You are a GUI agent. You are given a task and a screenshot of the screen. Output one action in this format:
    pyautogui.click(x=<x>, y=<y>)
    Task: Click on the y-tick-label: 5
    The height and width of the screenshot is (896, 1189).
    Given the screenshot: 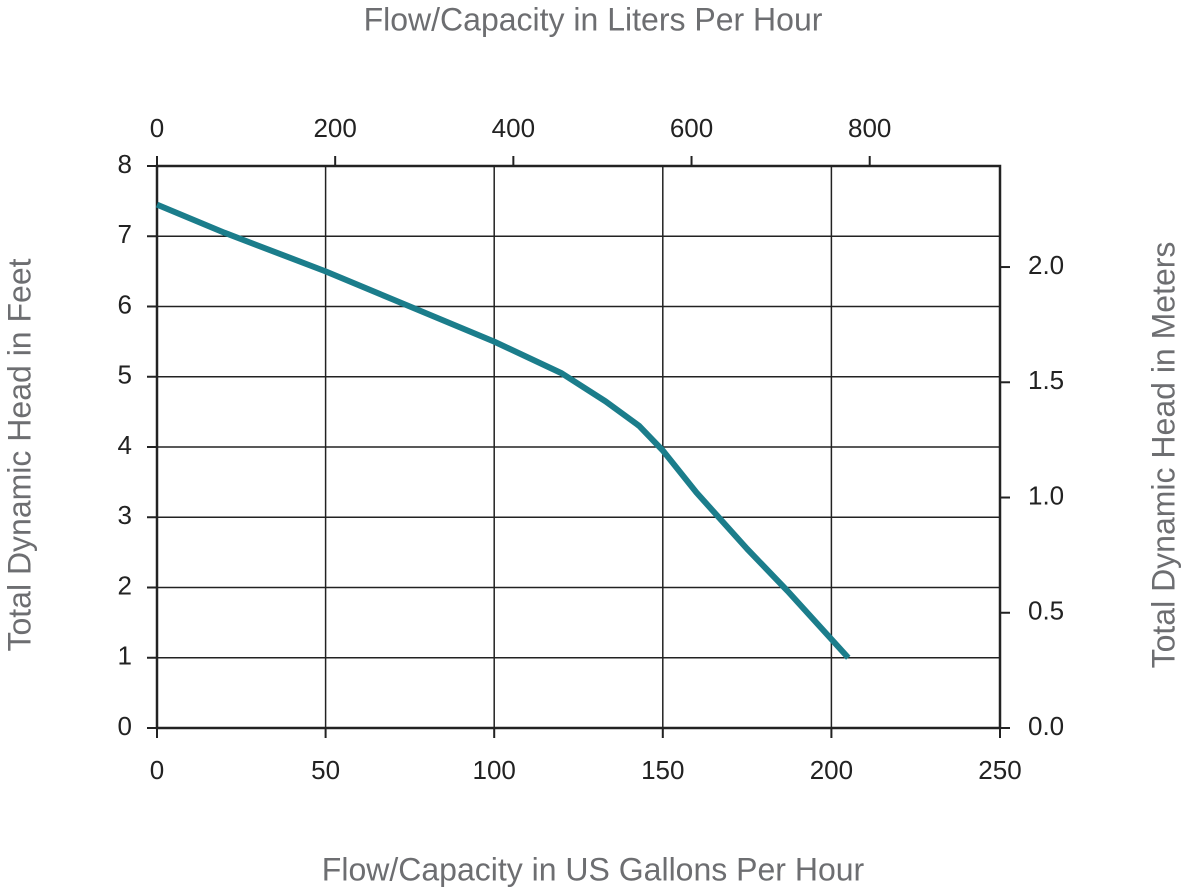 What is the action you would take?
    pyautogui.click(x=125, y=375)
    